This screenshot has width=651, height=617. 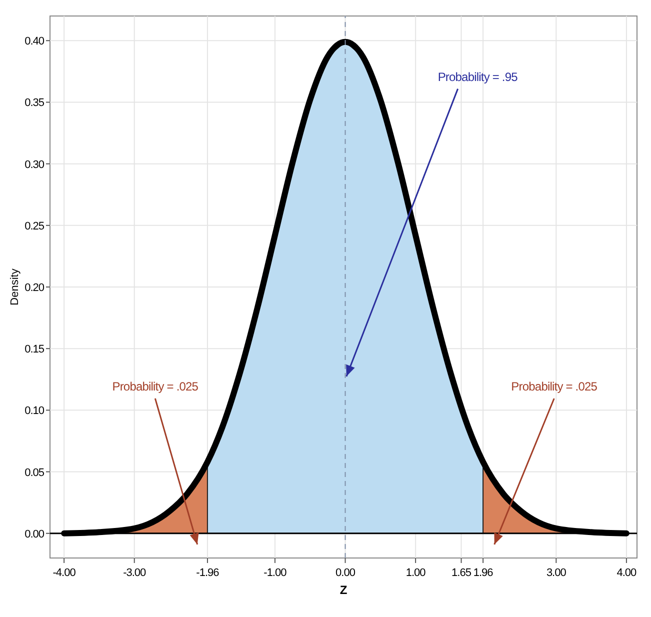 I want to click on annotation: Probability = .95, so click(x=478, y=77).